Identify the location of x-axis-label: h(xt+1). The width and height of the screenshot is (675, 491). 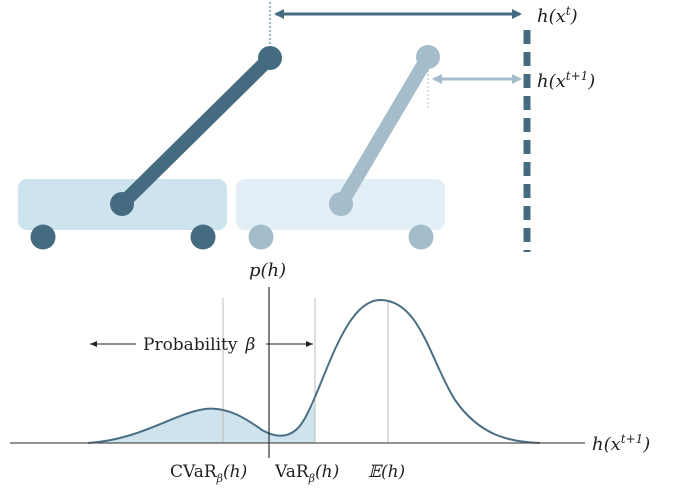
(621, 443).